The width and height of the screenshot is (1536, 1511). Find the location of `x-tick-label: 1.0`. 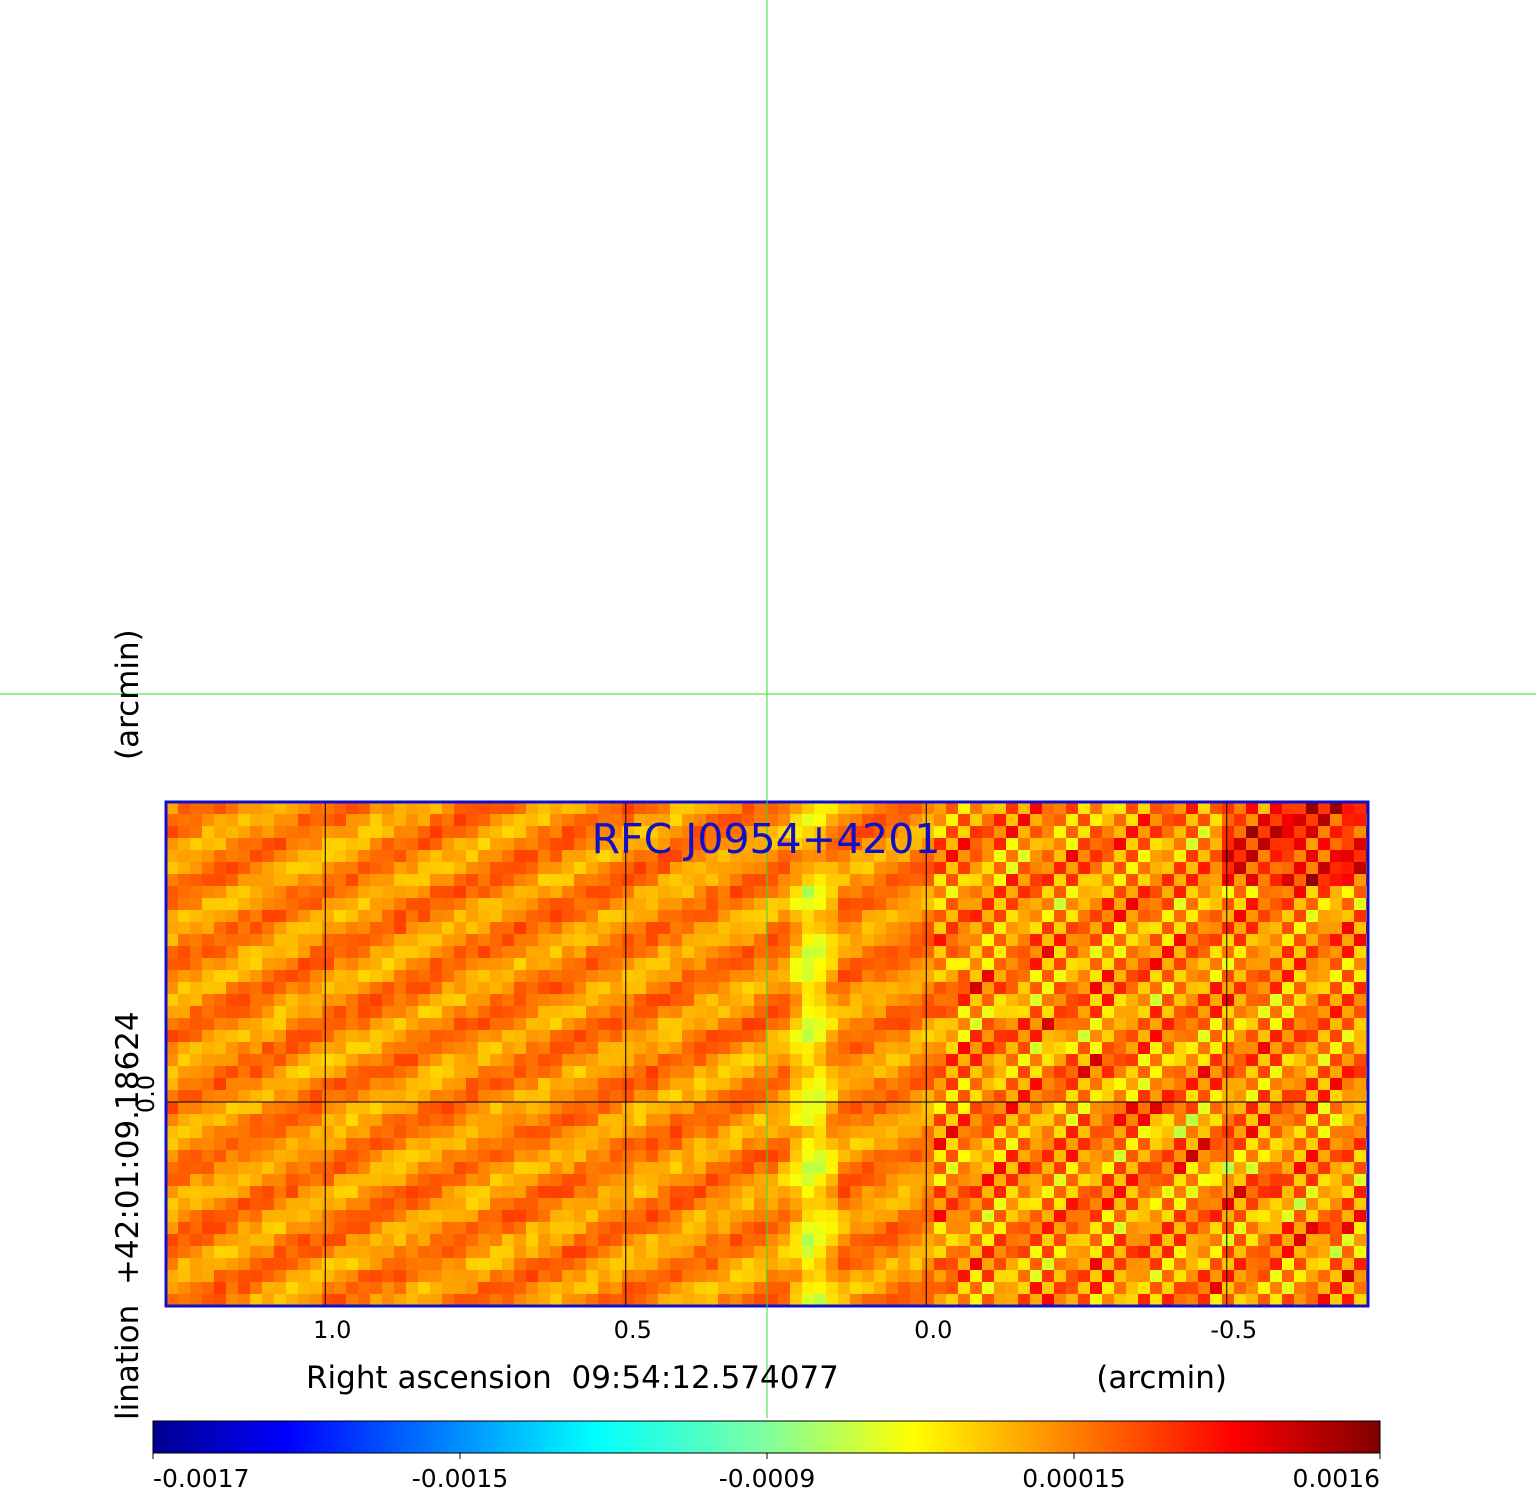

x-tick-label: 1.0 is located at coordinates (332, 1330).